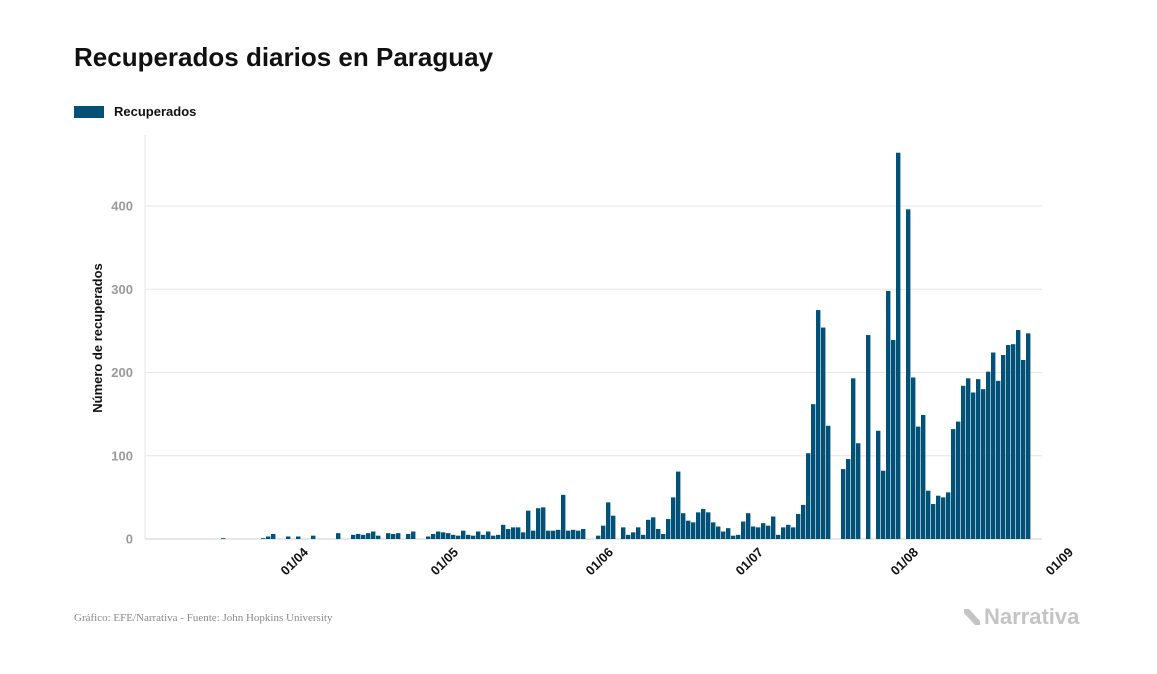 This screenshot has height=674, width=1157. What do you see at coordinates (445, 562) in the screenshot?
I see `x-tick-label: 01/05` at bounding box center [445, 562].